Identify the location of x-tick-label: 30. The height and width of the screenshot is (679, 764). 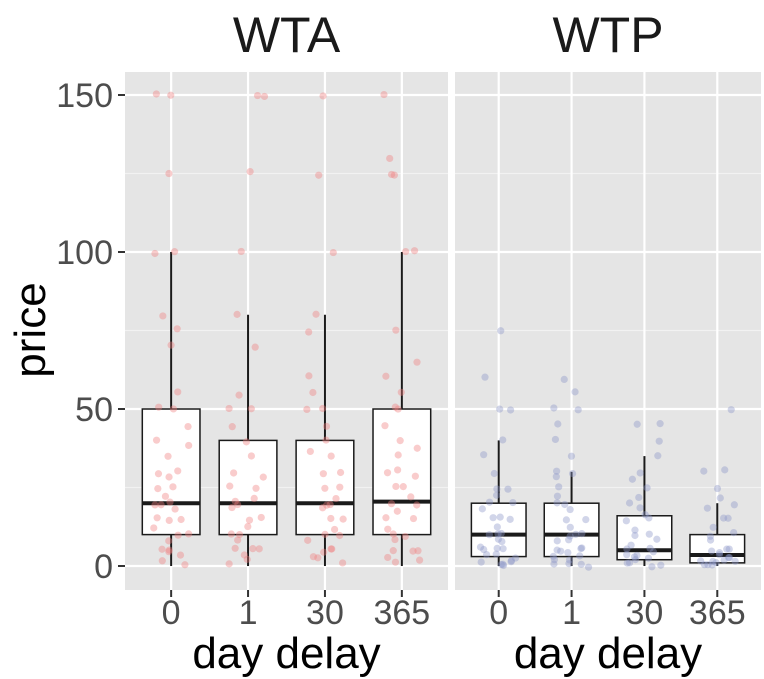
(325, 613).